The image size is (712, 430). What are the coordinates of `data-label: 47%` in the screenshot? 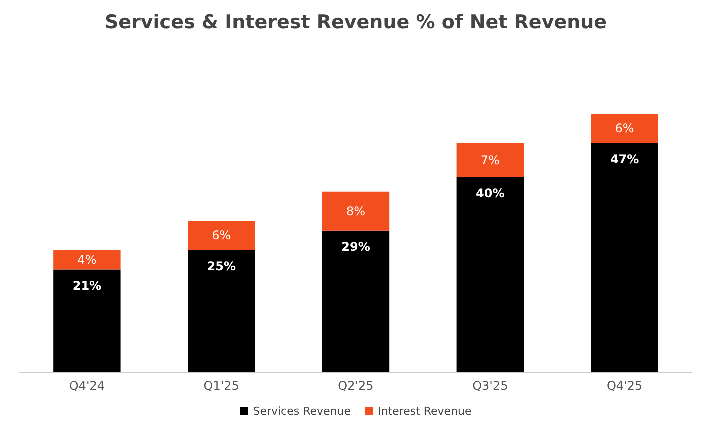 It's located at (625, 159).